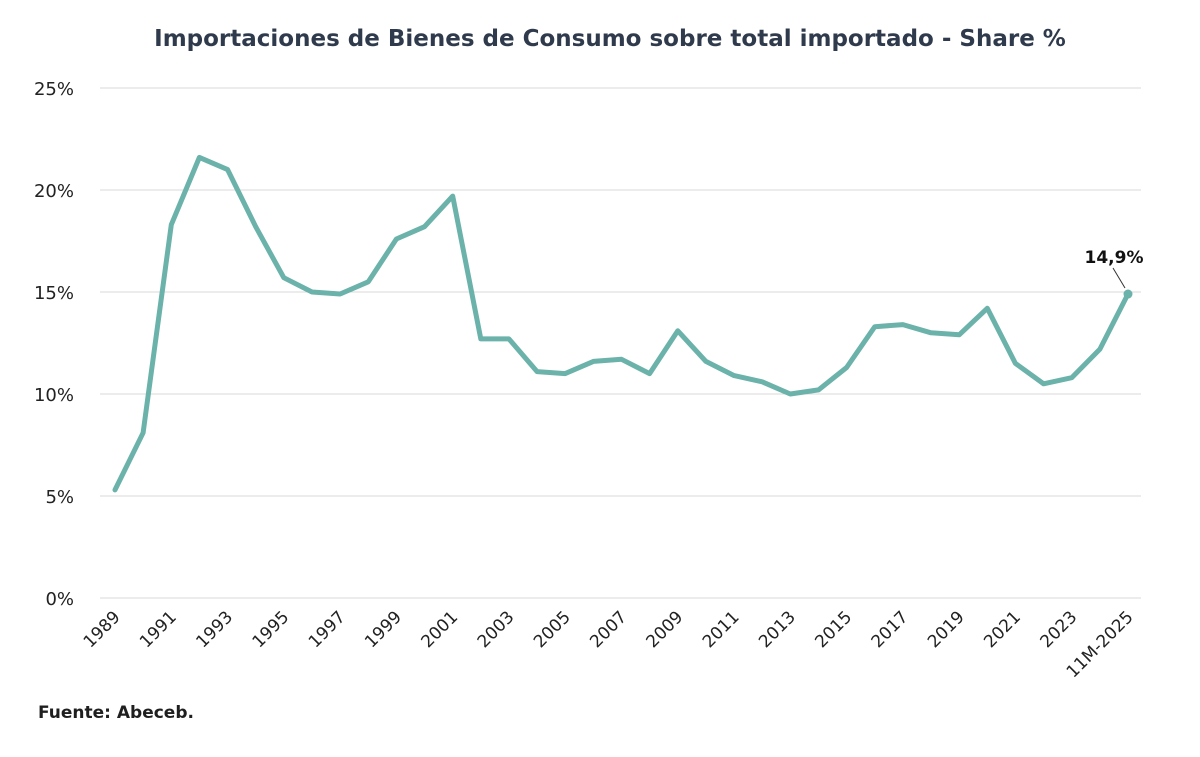 This screenshot has height=757, width=1200. Describe the element at coordinates (59, 599) in the screenshot. I see `y-tick-label: 0%` at that location.